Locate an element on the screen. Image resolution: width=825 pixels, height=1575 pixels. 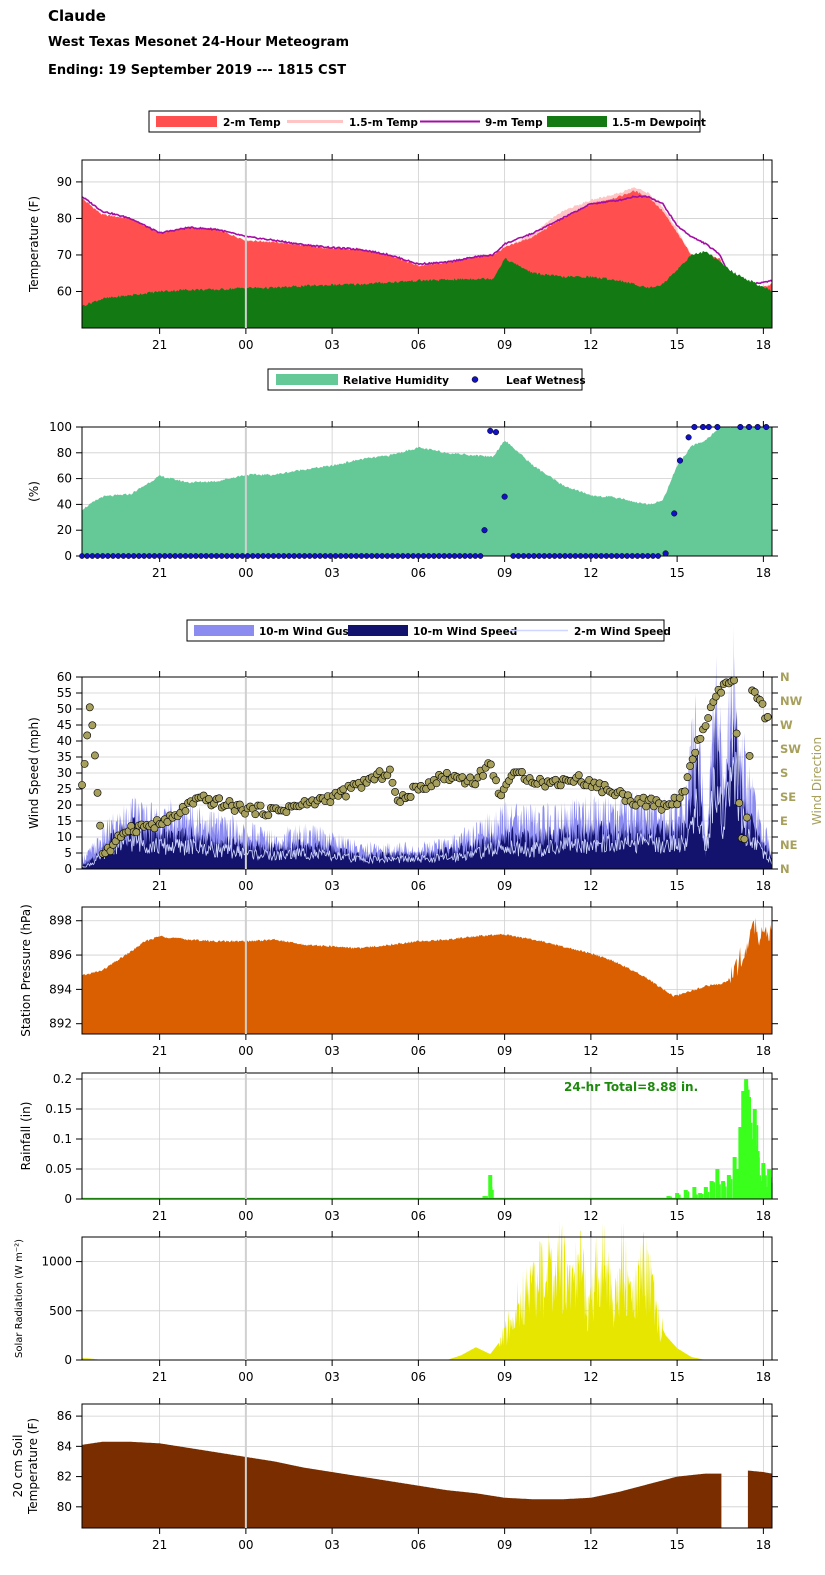
humidity-legend-box is located at coordinates (425, 379).